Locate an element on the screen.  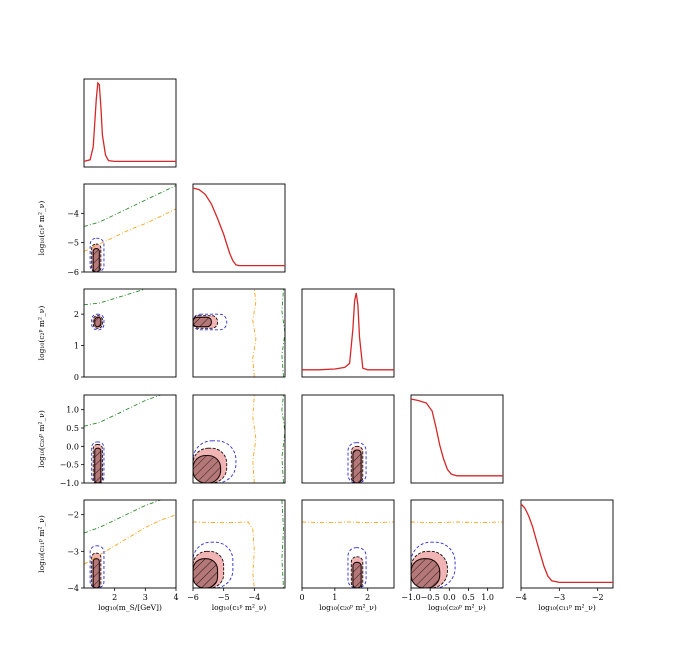
y-tick-label: −3 is located at coordinates (73, 551).